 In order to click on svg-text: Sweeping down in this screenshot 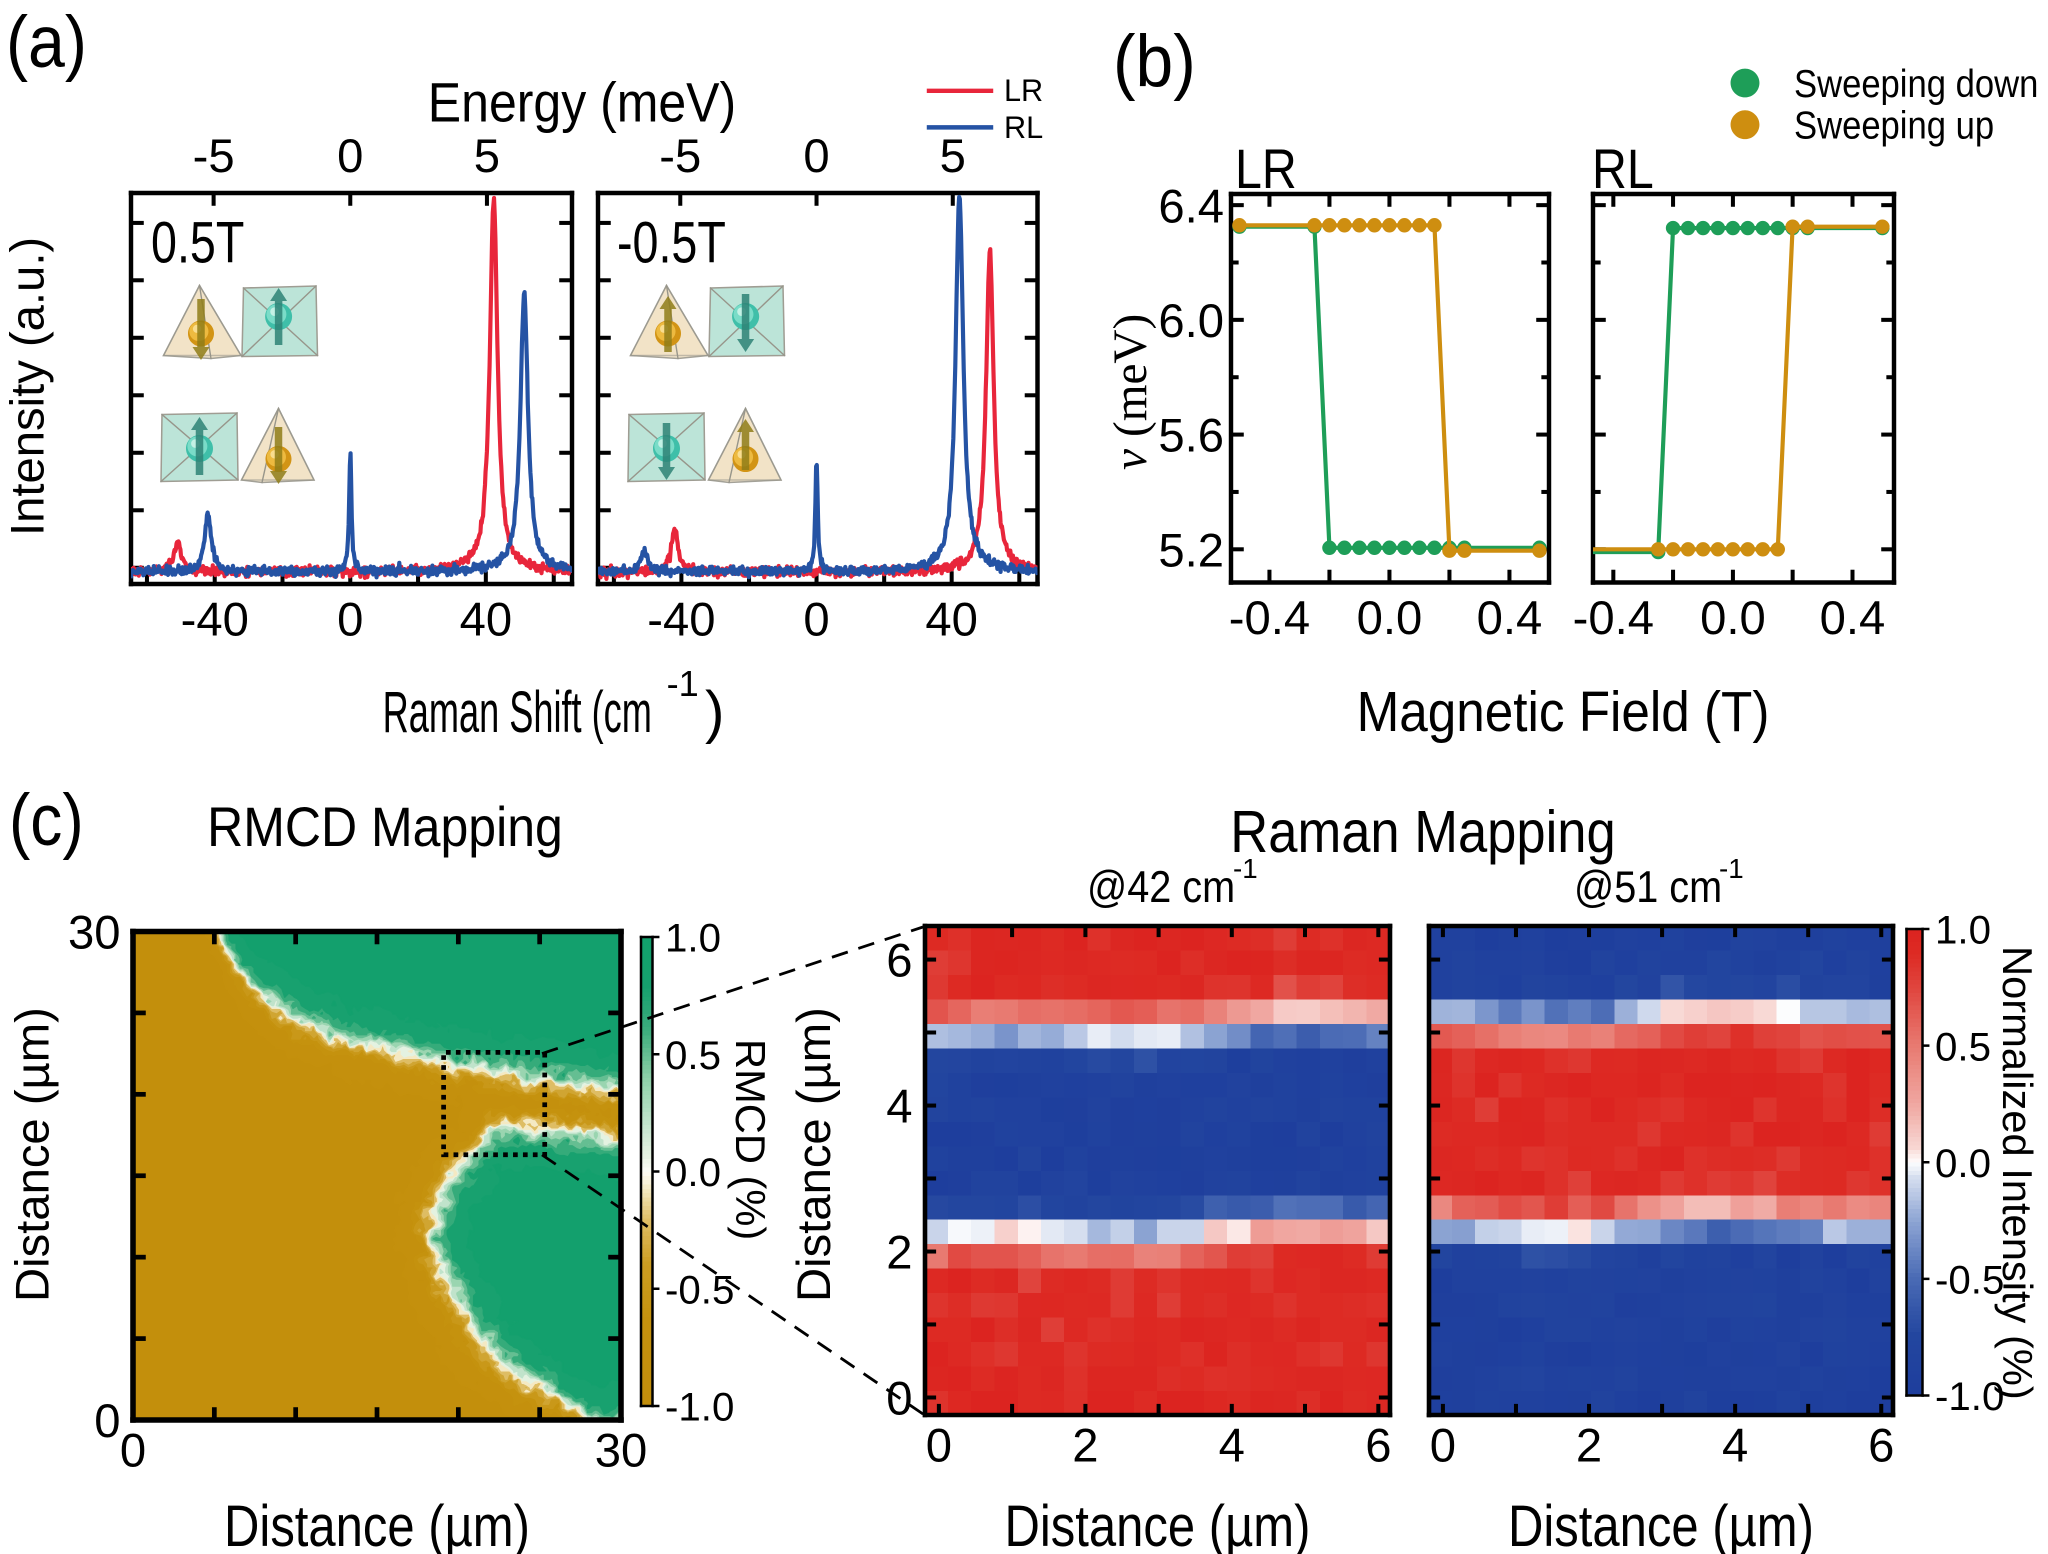, I will do `click(1916, 83)`.